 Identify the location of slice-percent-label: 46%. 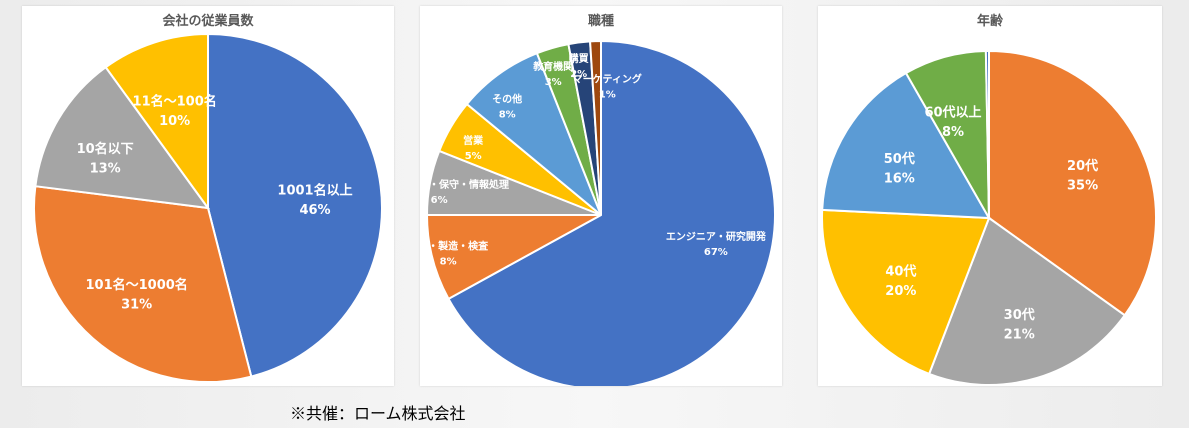
(314, 210).